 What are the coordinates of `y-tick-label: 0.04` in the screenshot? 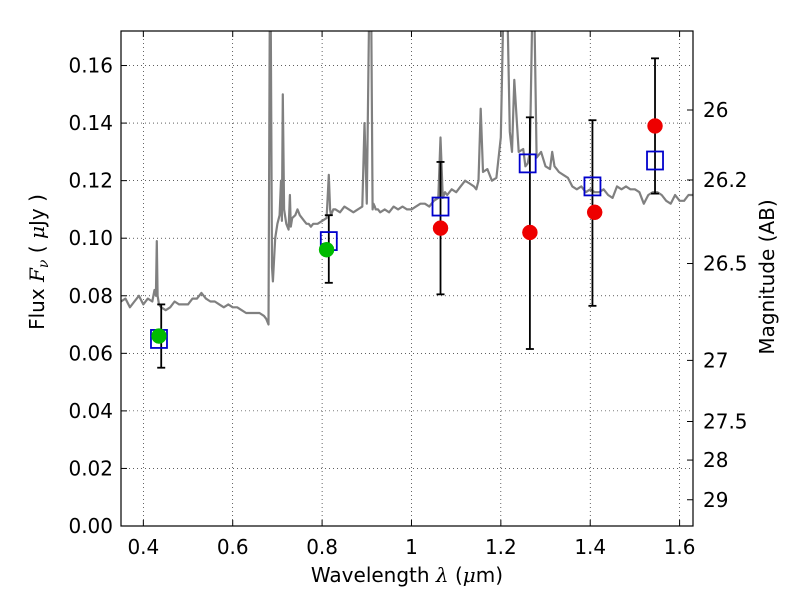 It's located at (90, 411).